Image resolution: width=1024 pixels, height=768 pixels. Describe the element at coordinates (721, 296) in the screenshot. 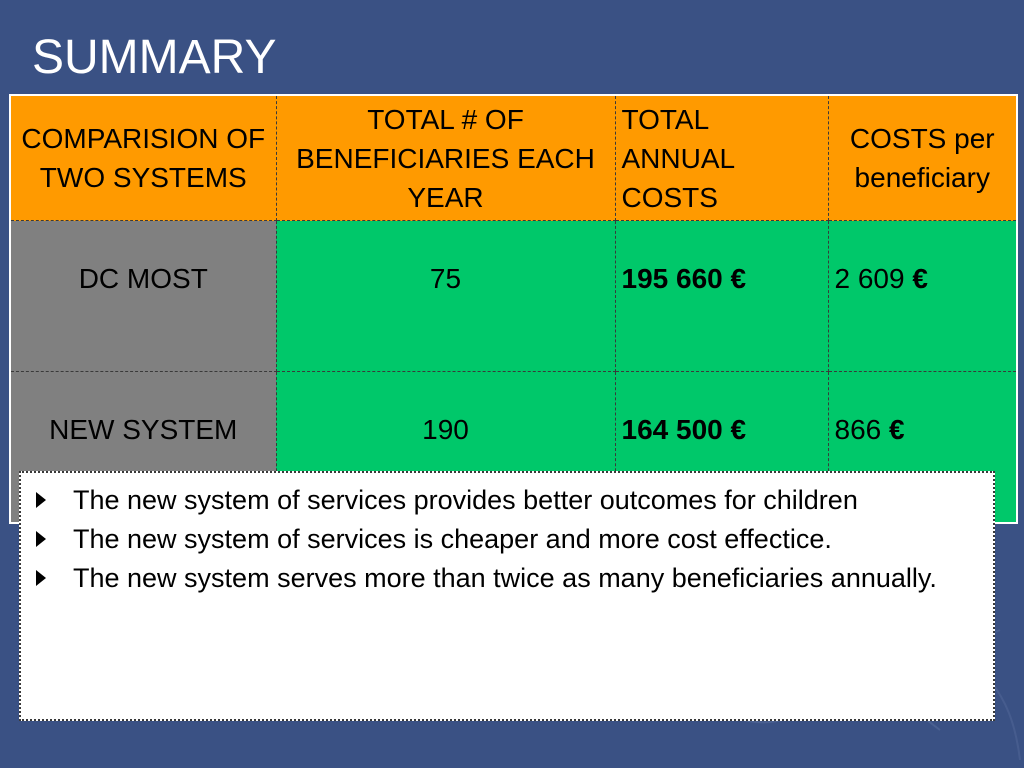

I see `annual-costs-cell: 195 660 €` at that location.